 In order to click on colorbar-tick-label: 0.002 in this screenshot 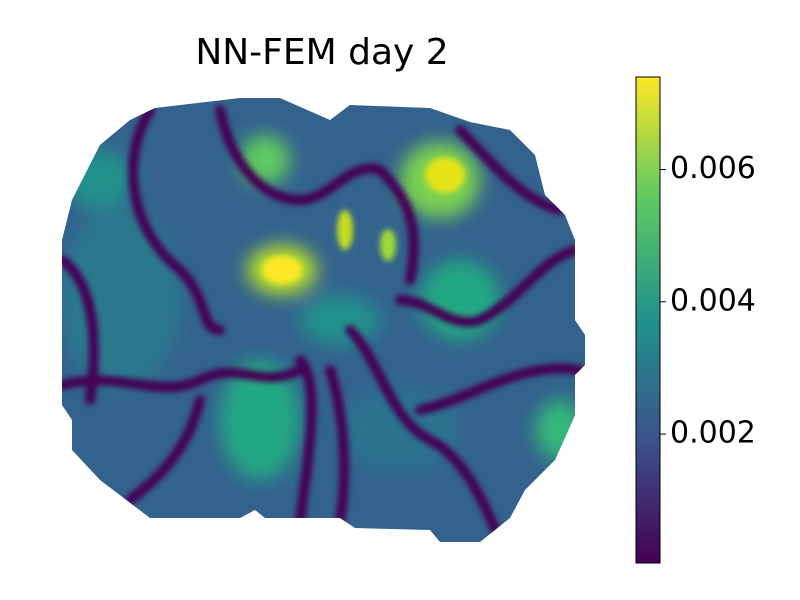, I will do `click(713, 433)`.